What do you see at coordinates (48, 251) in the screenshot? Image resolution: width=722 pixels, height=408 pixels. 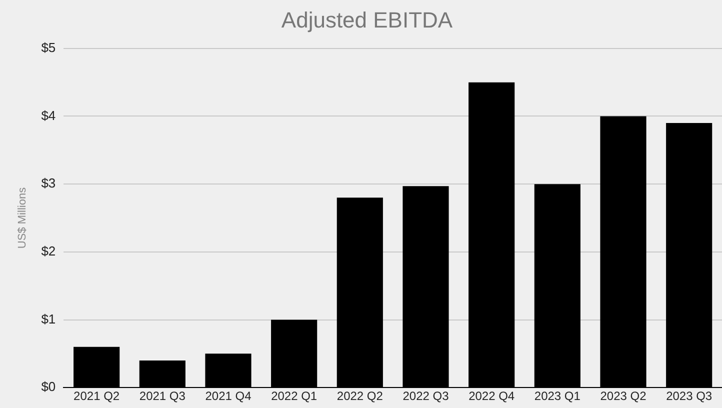 I see `y-tick-label: $2` at bounding box center [48, 251].